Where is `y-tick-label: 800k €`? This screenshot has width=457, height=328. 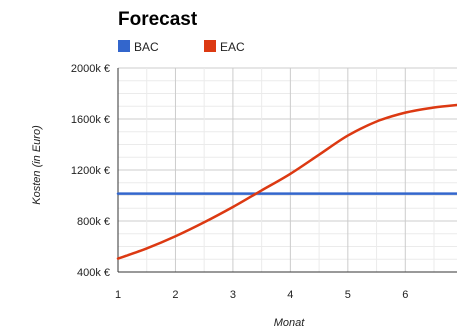 y-tick-label: 800k € is located at coordinates (93, 222).